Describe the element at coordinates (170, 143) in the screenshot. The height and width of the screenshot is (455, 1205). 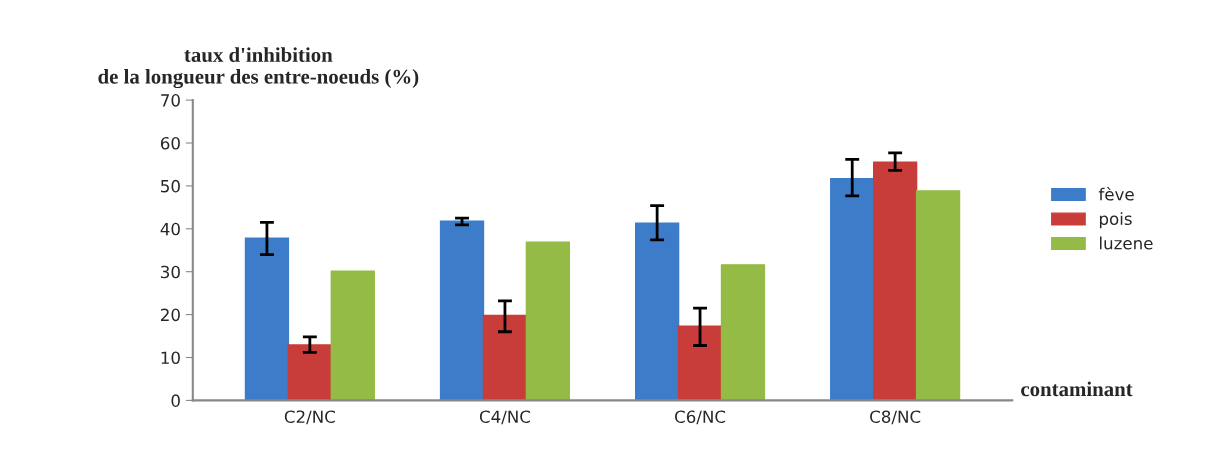
I see `y-tick-label: 60` at that location.